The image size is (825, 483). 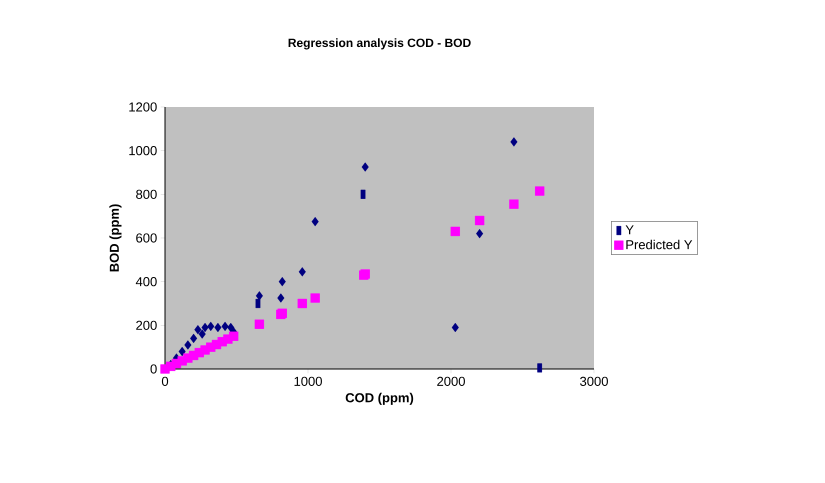 I want to click on y-tick-label: 1200, so click(x=143, y=107).